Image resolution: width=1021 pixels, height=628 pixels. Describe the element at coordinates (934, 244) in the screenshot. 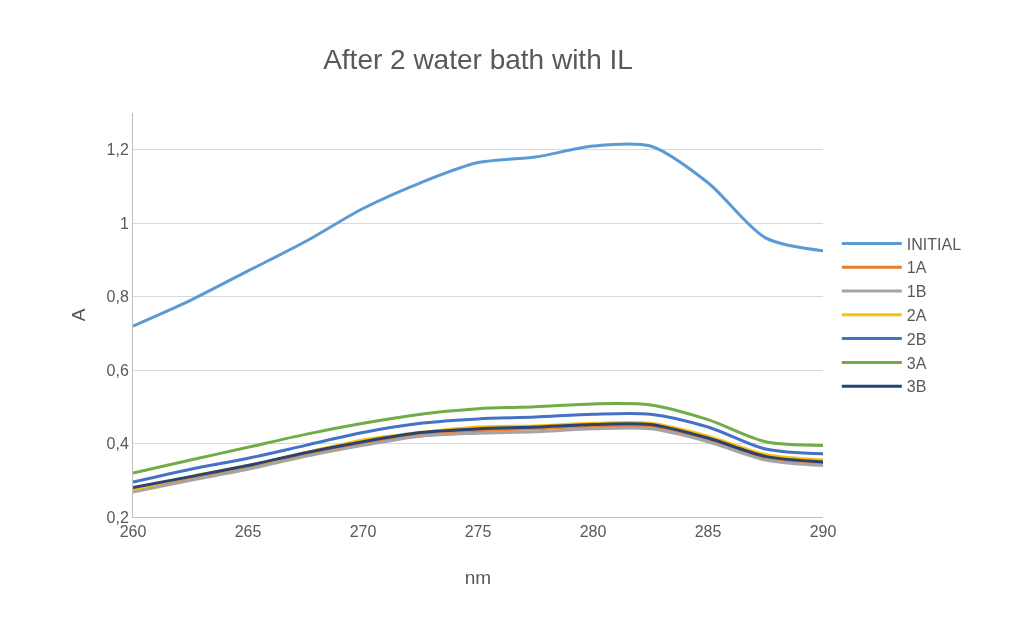

I see `legend-label: INITIAL` at that location.